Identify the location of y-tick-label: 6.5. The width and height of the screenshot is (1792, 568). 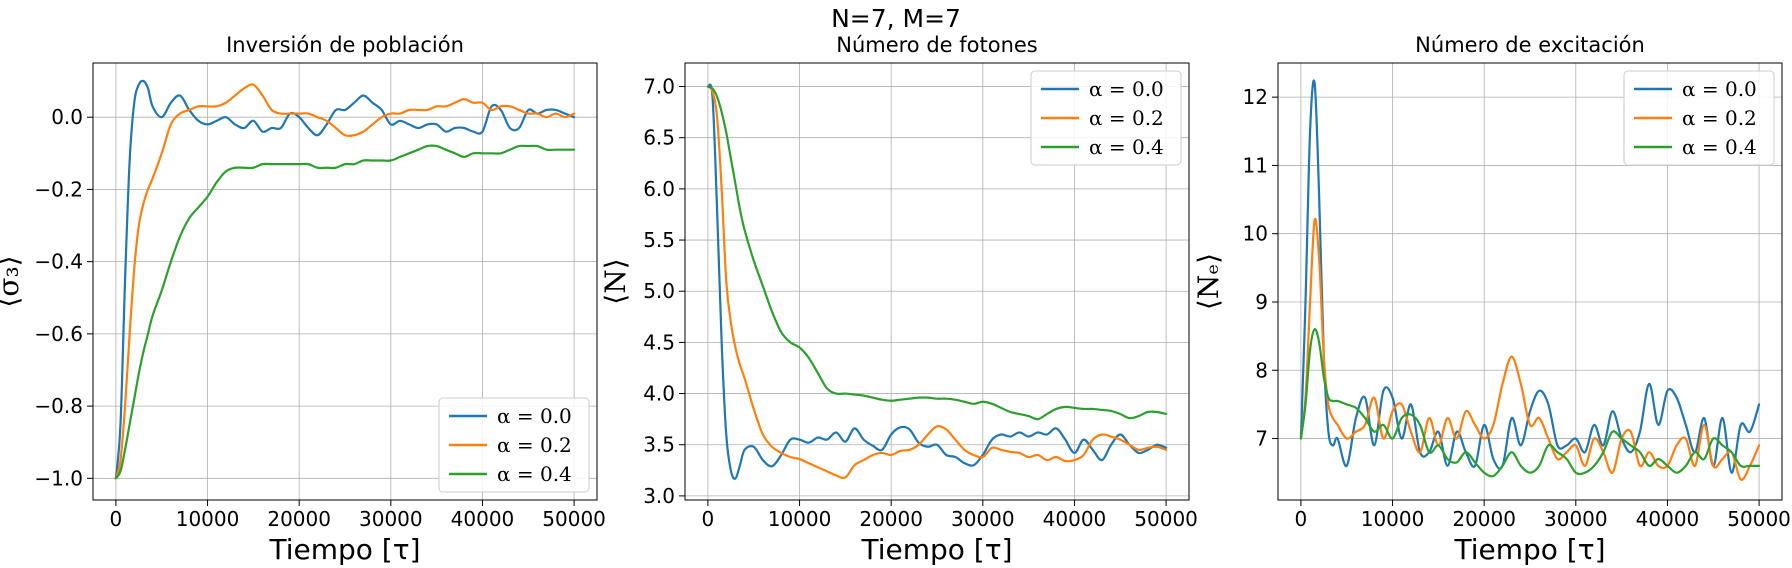
(659, 138).